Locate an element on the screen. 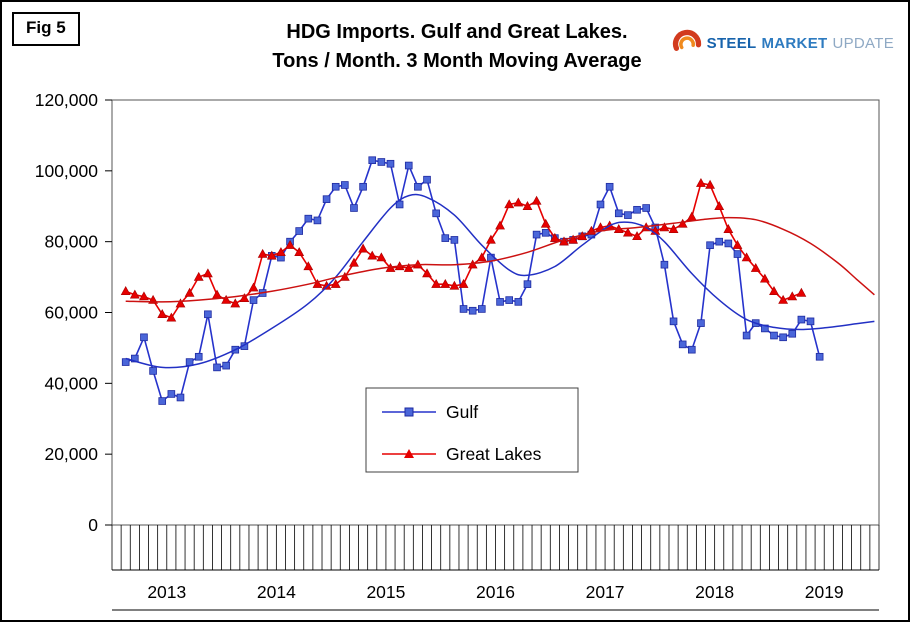  y-axis-label: 120,000 is located at coordinates (67, 100).